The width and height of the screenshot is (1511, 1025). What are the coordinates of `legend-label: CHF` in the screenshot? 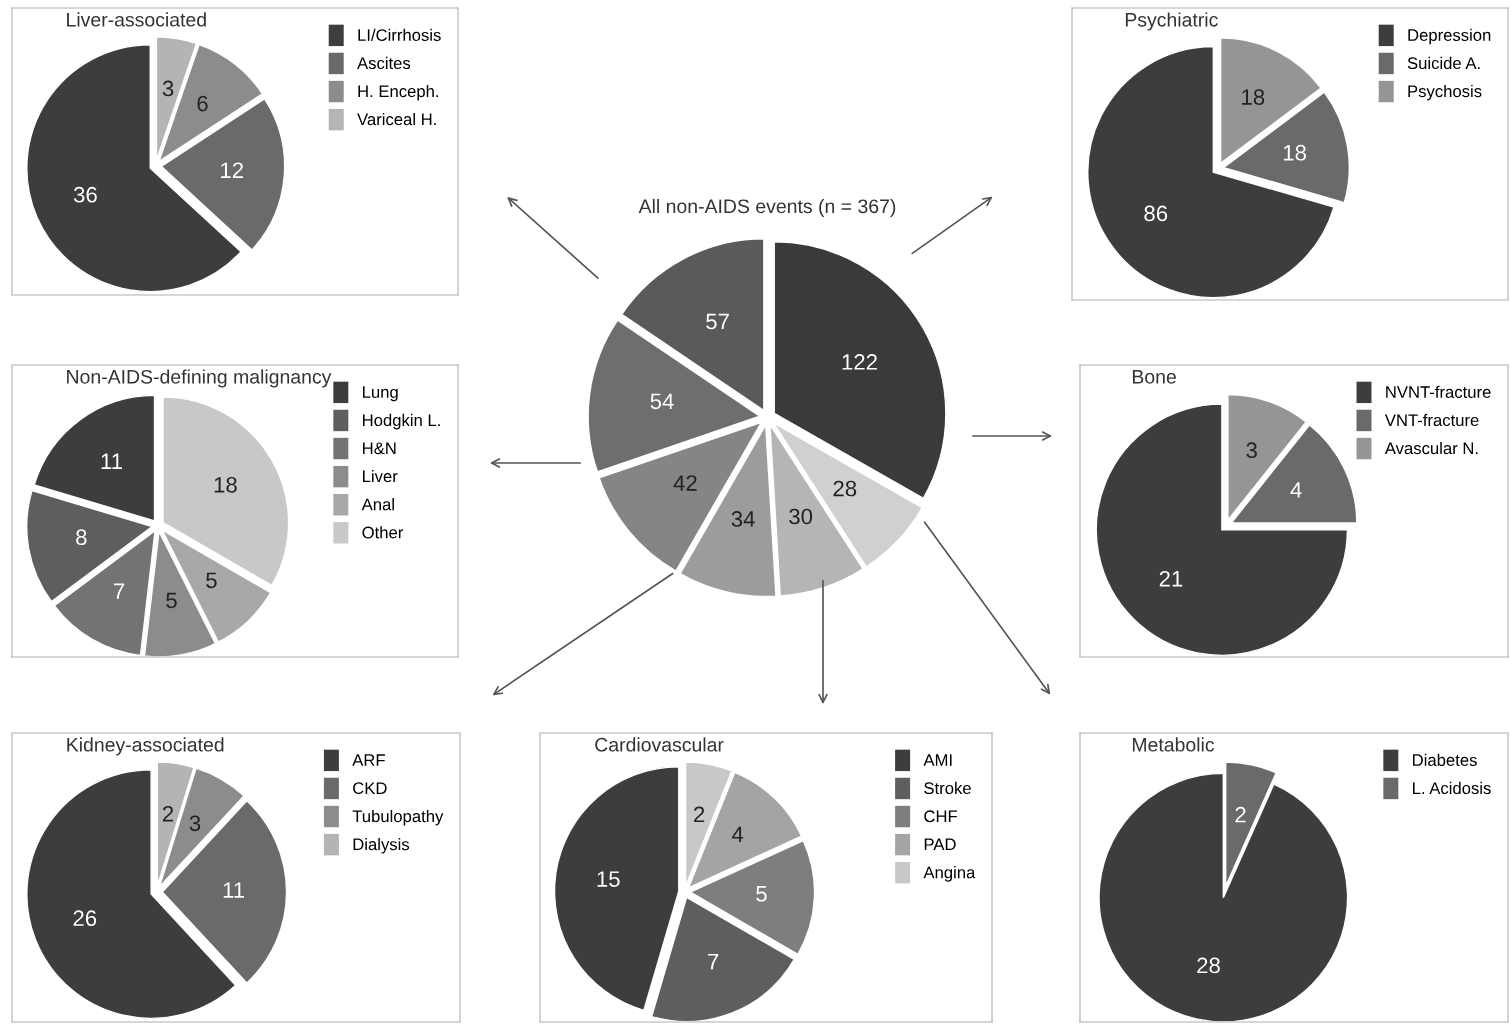 It's located at (941, 816).